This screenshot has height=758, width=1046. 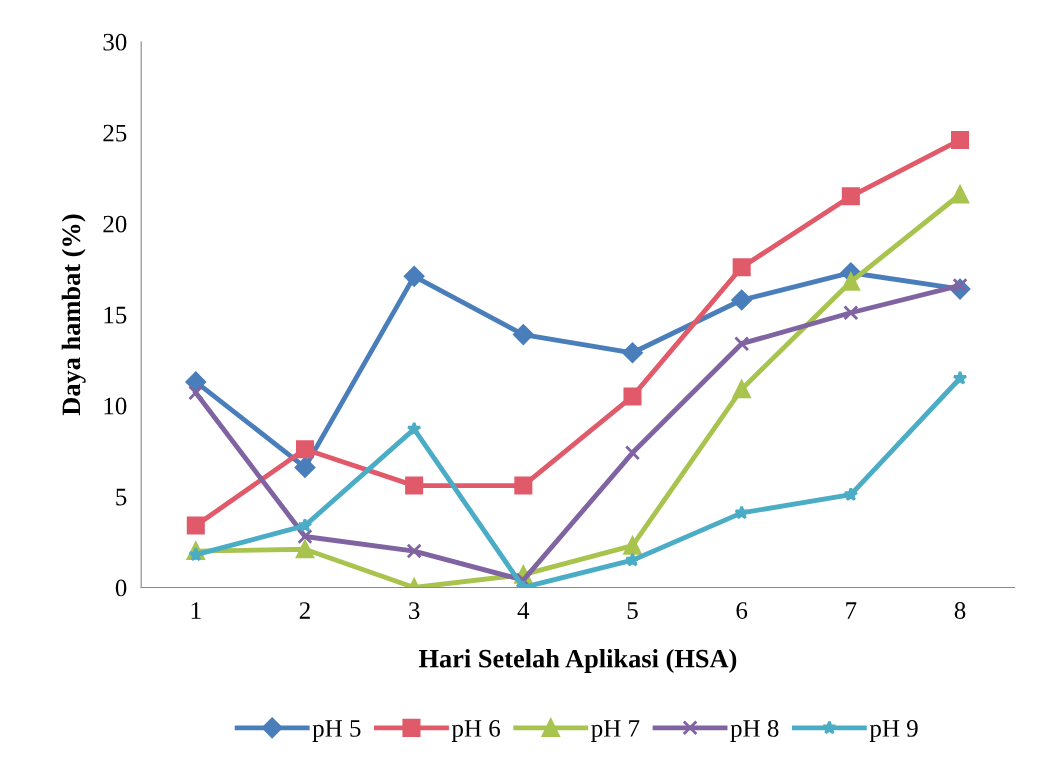 What do you see at coordinates (121, 497) in the screenshot?
I see `y-tick-label: 5` at bounding box center [121, 497].